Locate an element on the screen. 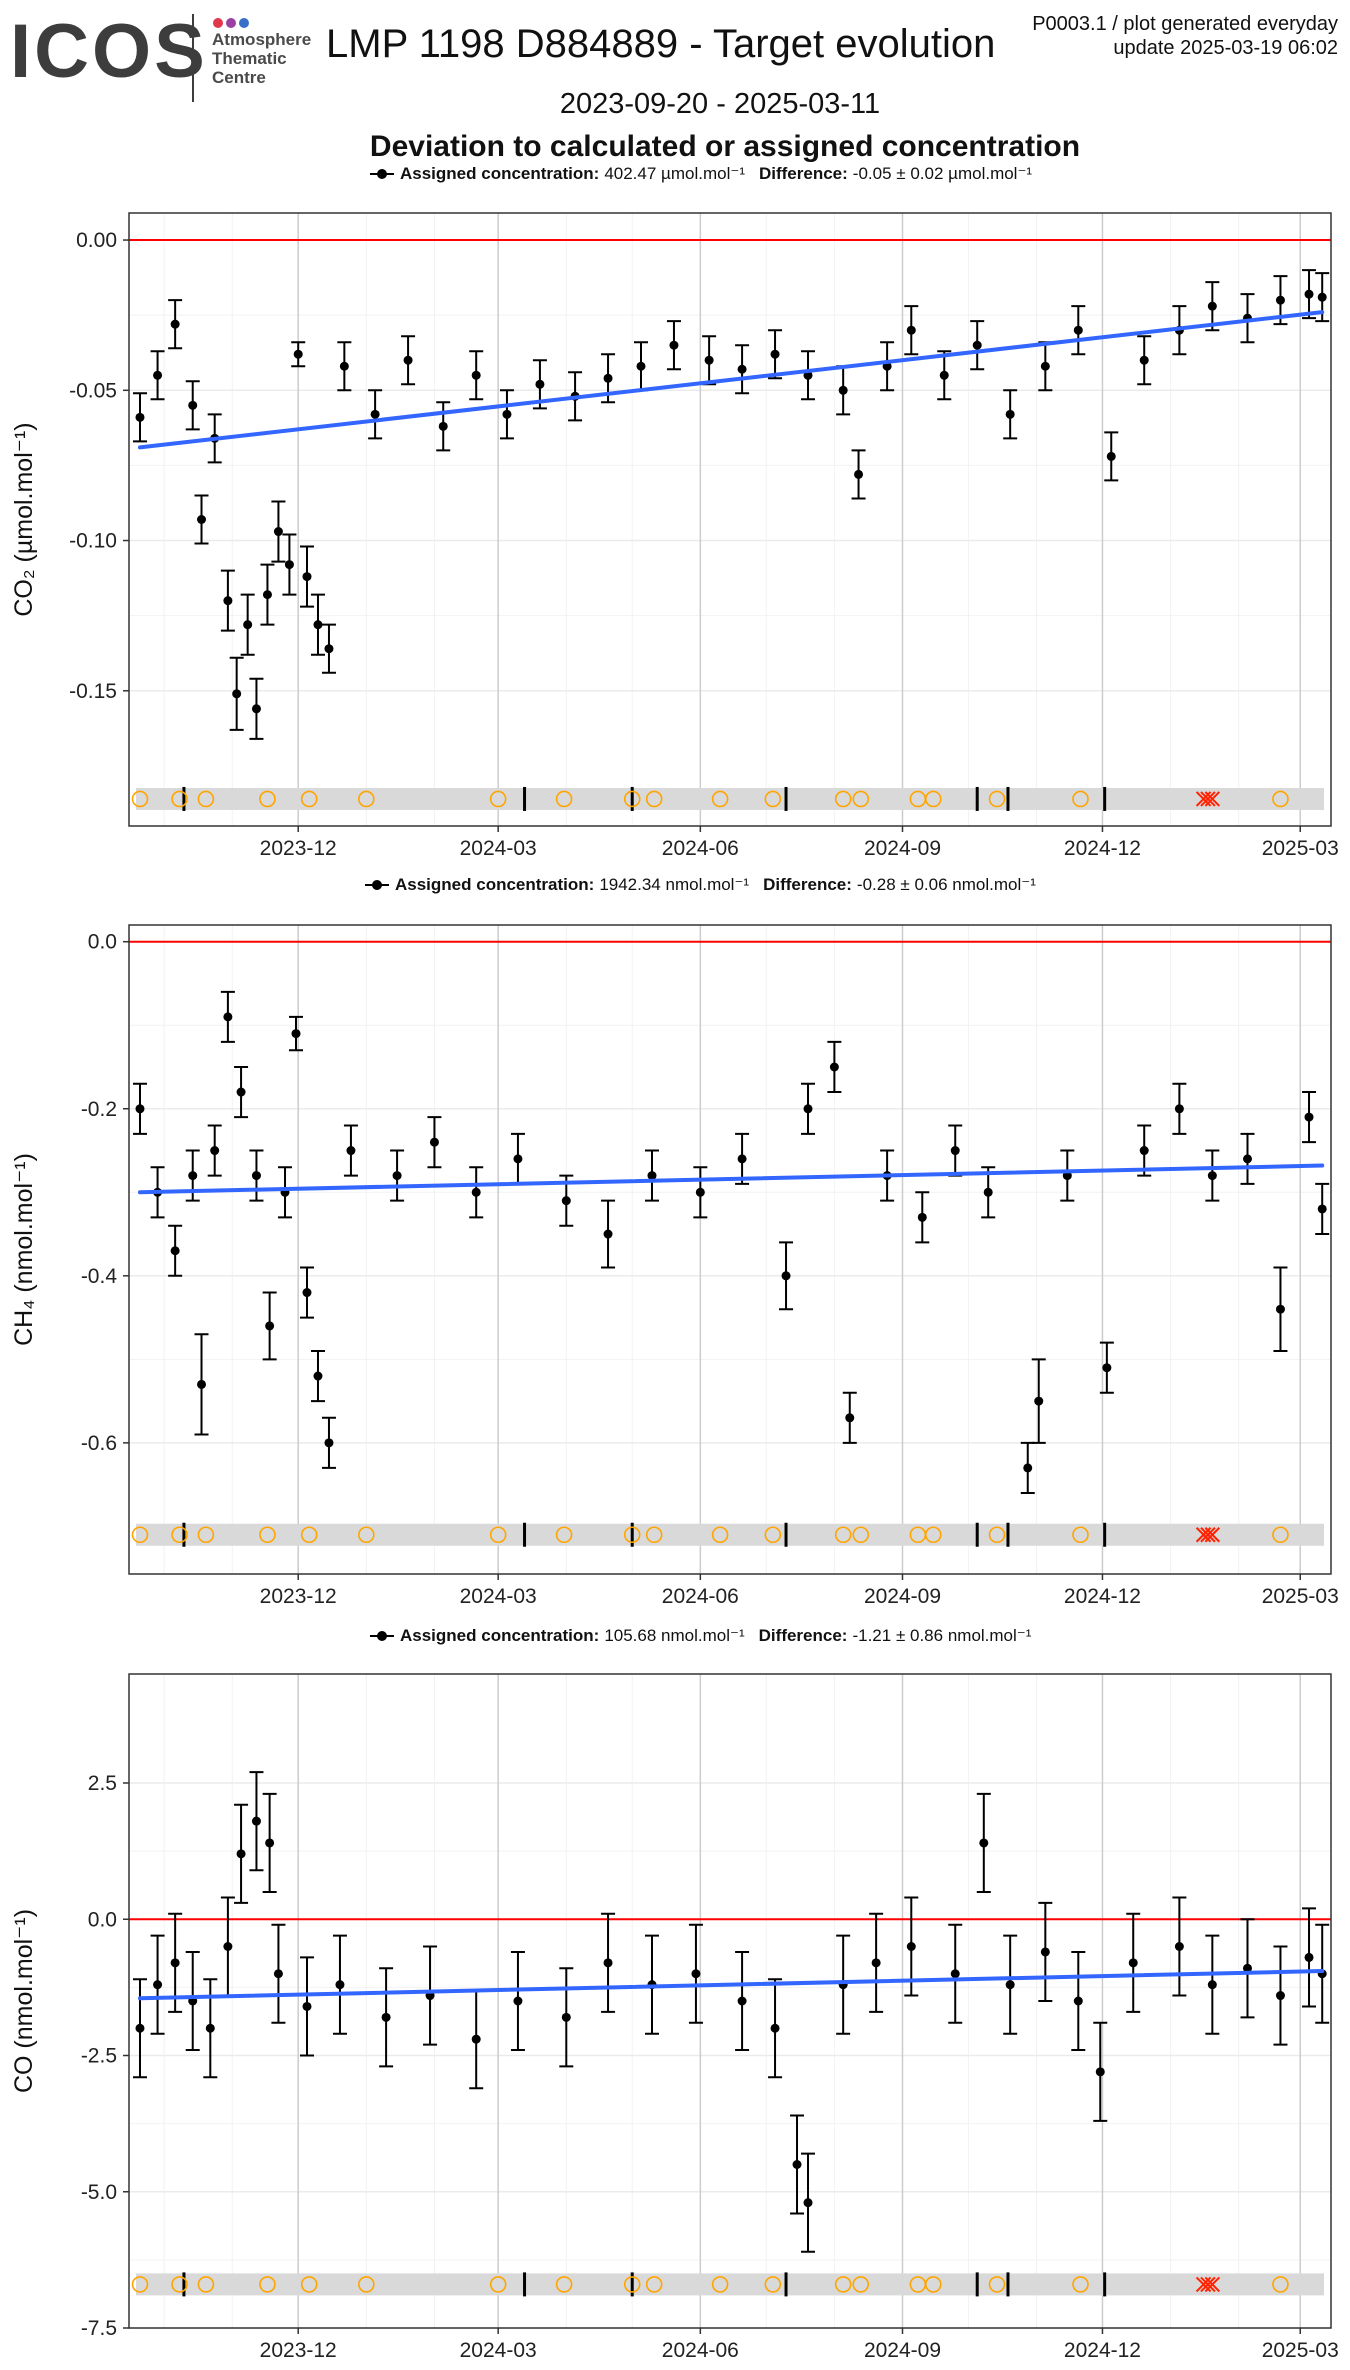 This screenshot has height=2370, width=1350. logo-dot-blue is located at coordinates (244, 23).